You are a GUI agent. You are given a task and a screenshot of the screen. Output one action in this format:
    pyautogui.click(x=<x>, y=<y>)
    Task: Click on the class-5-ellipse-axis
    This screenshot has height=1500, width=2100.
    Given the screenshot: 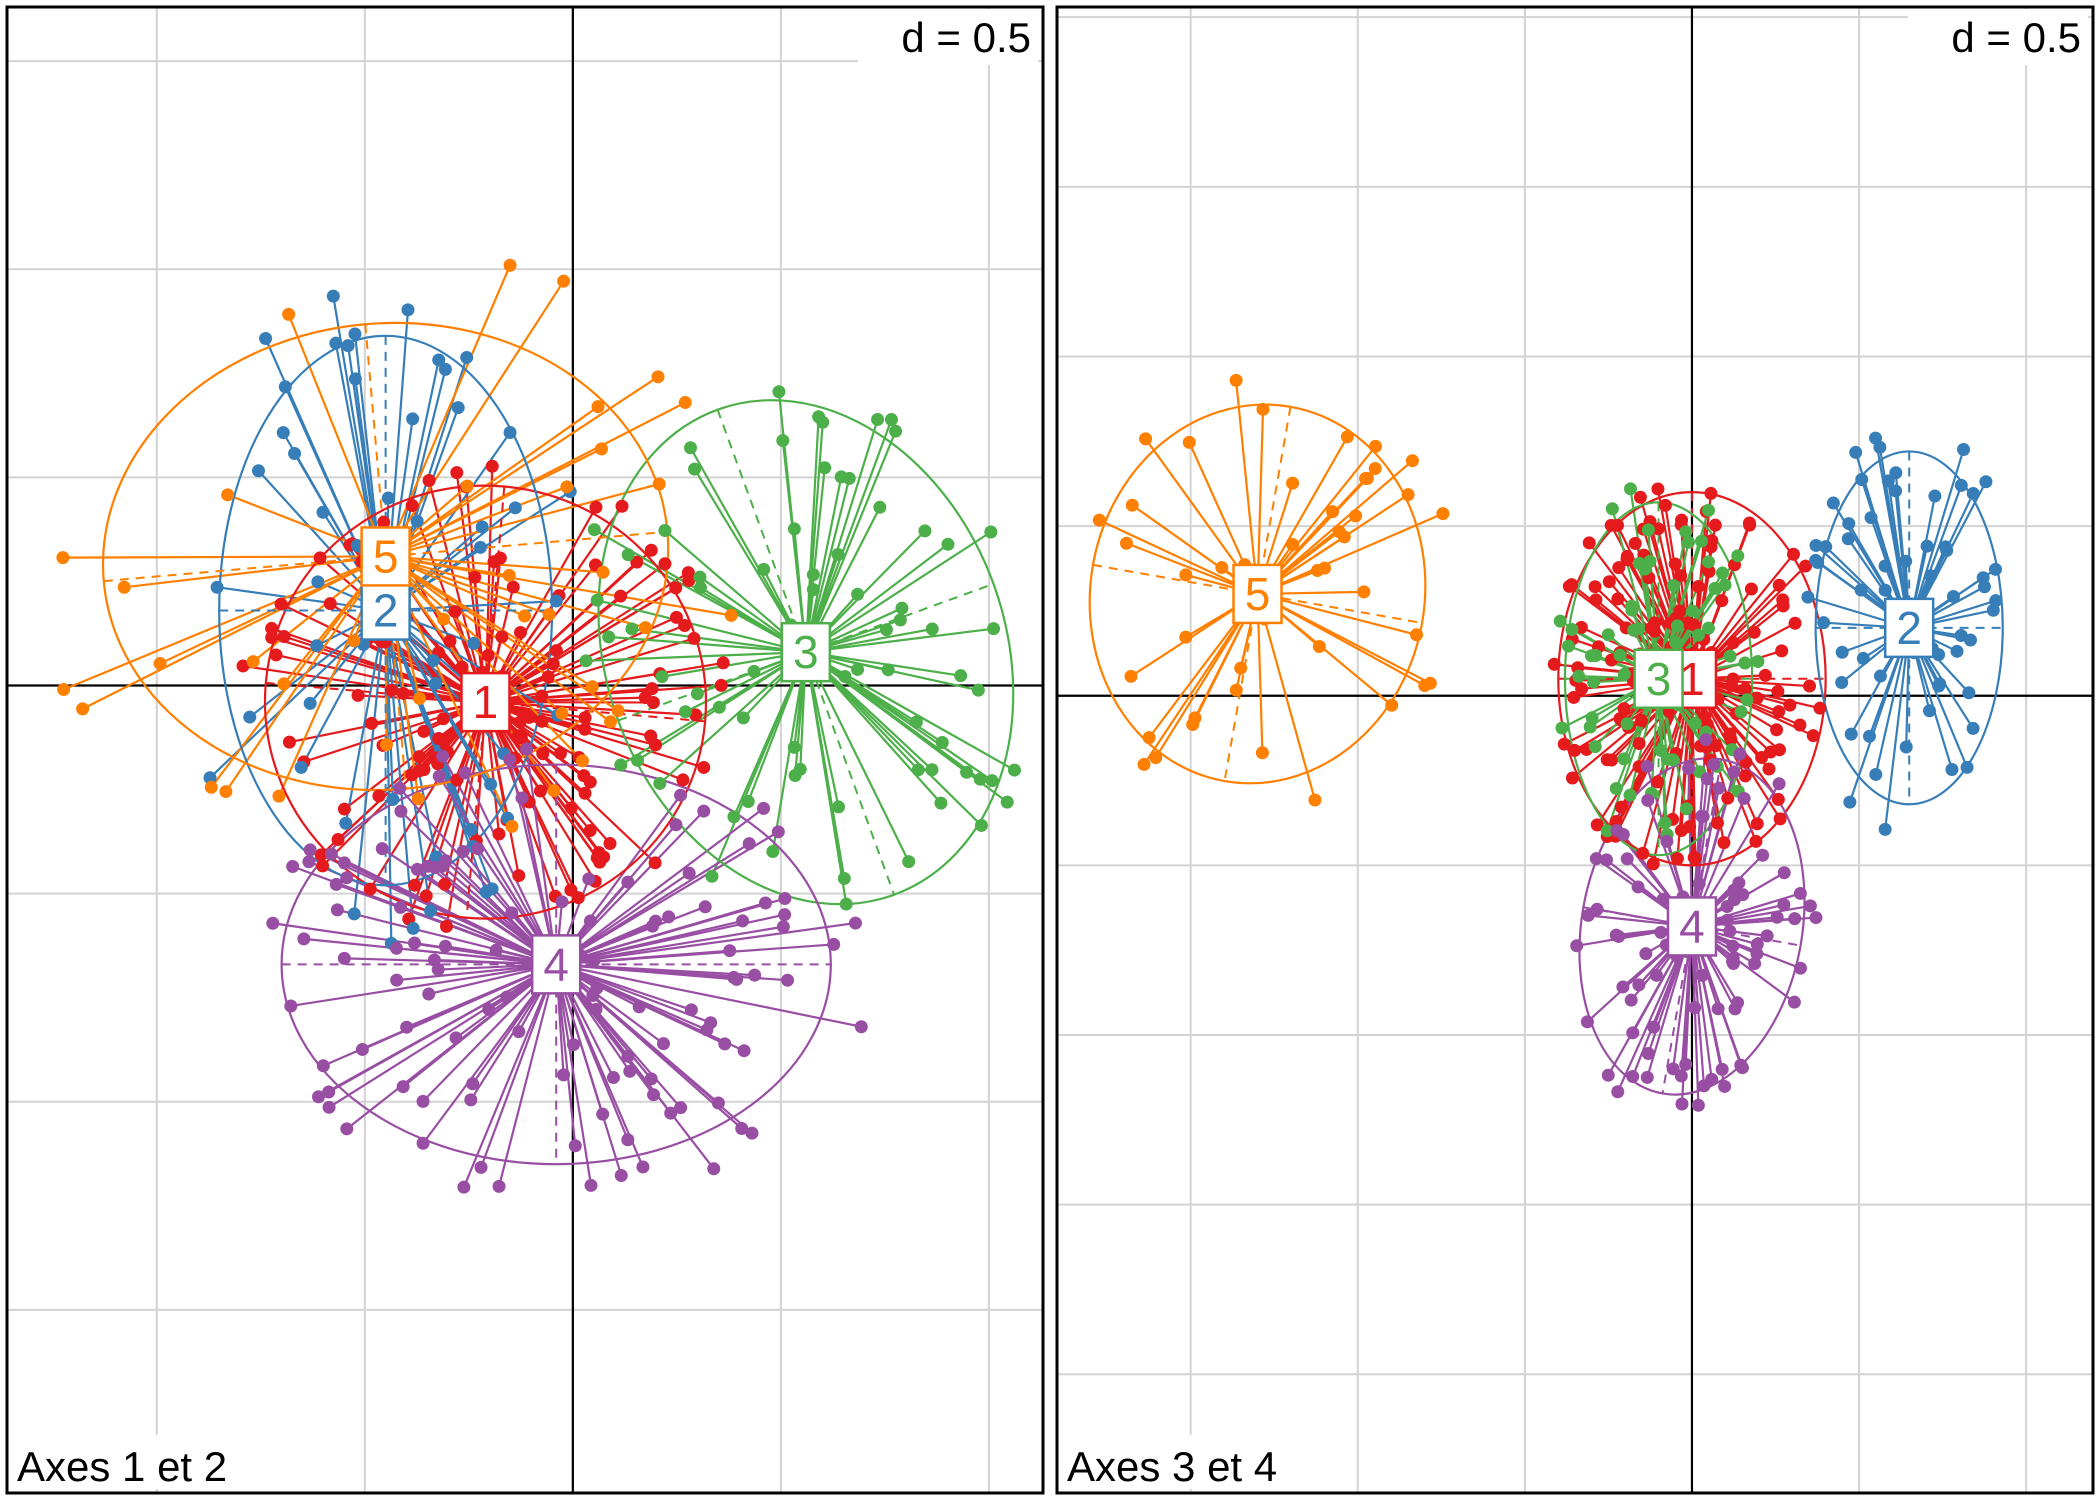 What is the action you would take?
    pyautogui.click(x=385, y=556)
    